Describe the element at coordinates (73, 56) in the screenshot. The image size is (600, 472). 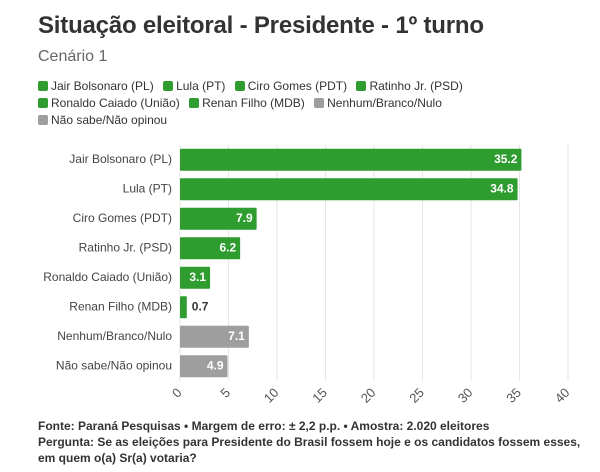
I see `chart-subtitle: Cenário 1` at that location.